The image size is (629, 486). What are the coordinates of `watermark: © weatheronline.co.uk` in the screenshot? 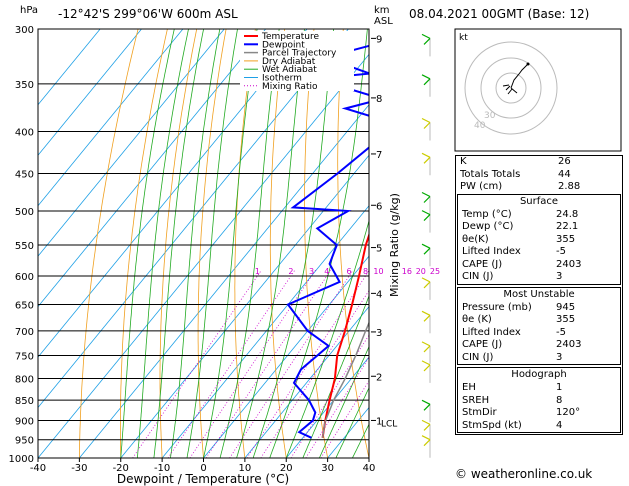 It's located at (524, 474).